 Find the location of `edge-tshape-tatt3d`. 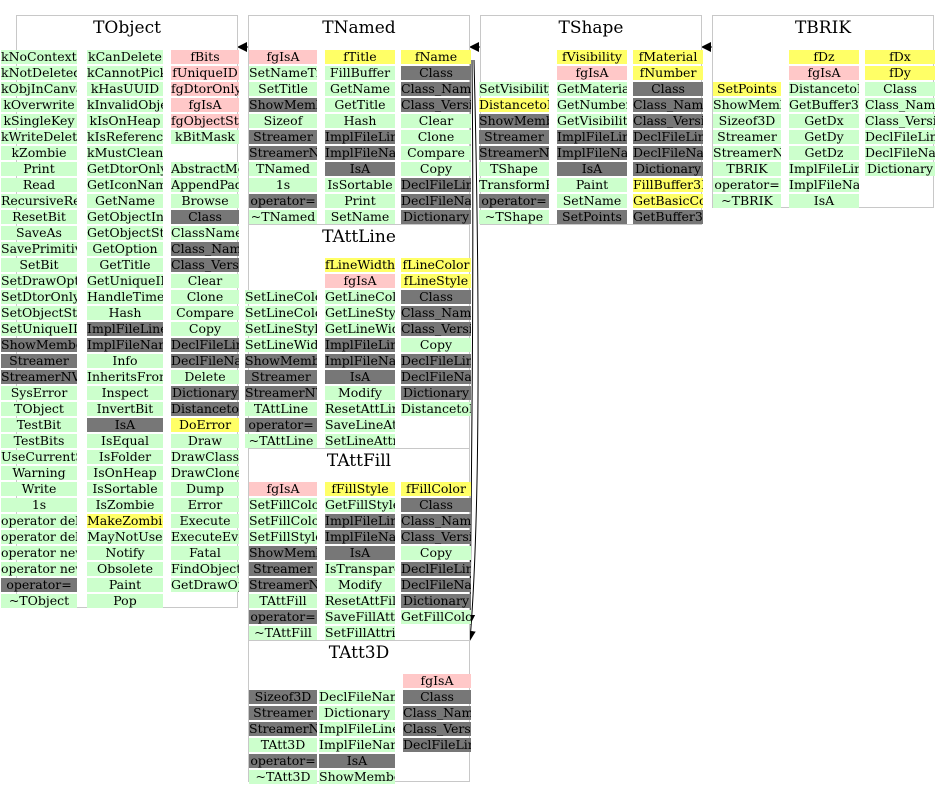

edge-tshape-tatt3d is located at coordinates (472, 350).